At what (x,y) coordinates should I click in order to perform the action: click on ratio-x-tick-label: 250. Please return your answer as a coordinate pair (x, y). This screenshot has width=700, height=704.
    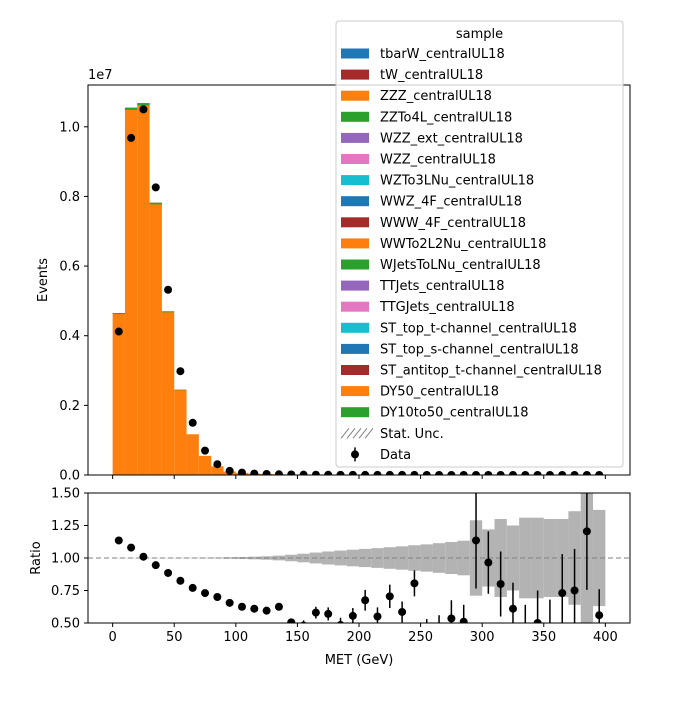
    Looking at the image, I should click on (420, 637).